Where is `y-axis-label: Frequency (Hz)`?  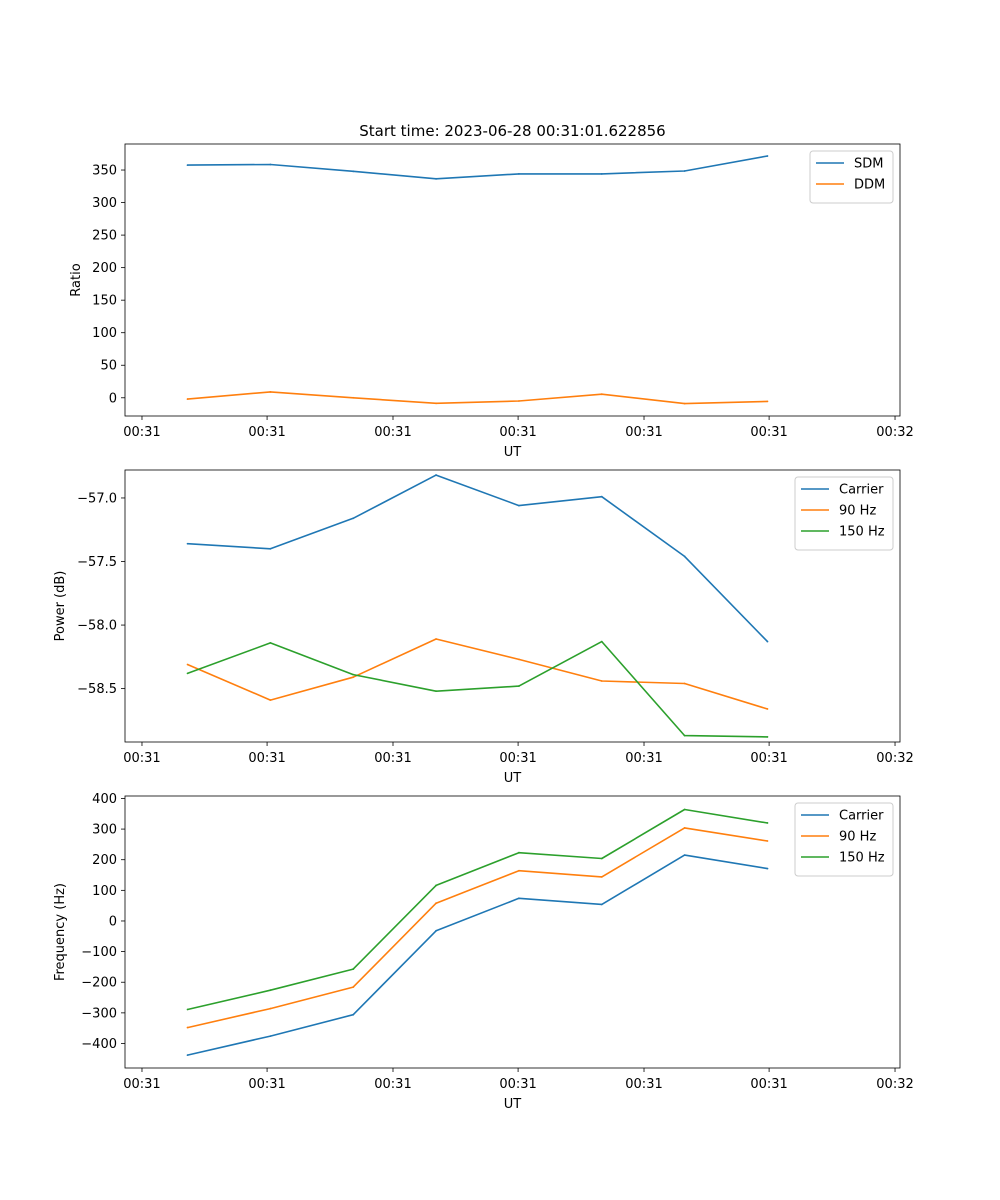 y-axis-label: Frequency (Hz) is located at coordinates (60, 932).